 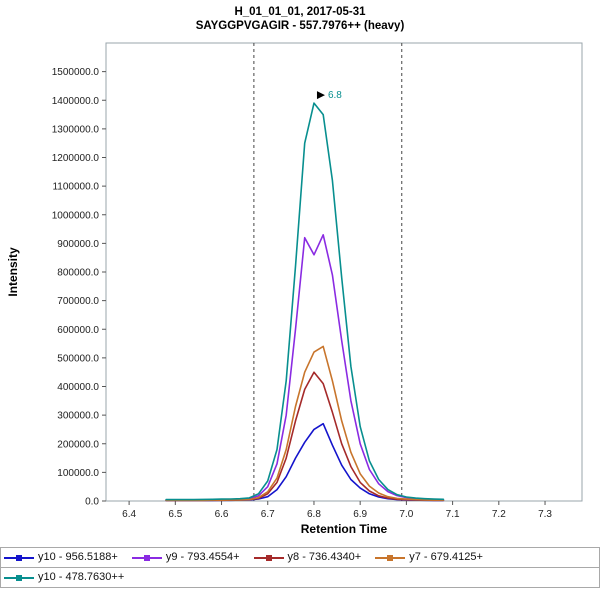 I want to click on x-tick-label: 6.7, so click(x=268, y=514).